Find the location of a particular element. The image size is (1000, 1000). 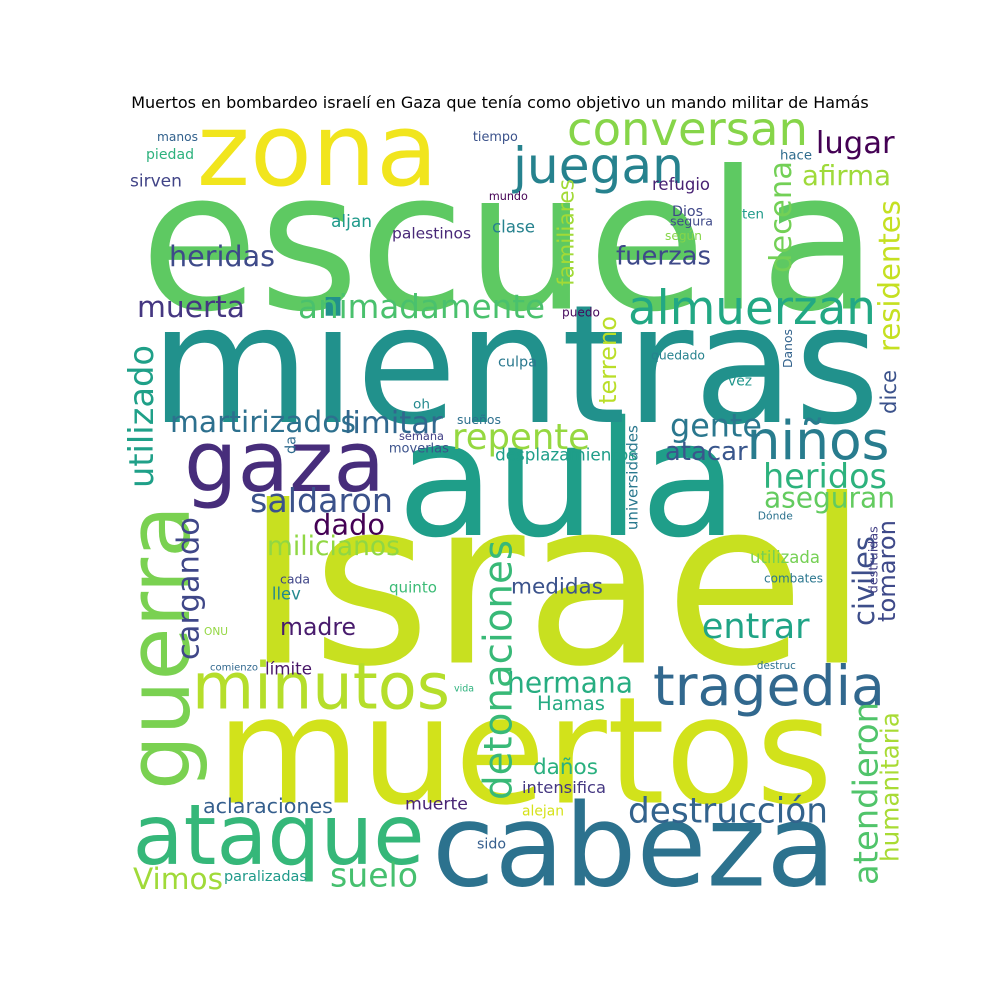

word-80: moverlas is located at coordinates (419, 449).